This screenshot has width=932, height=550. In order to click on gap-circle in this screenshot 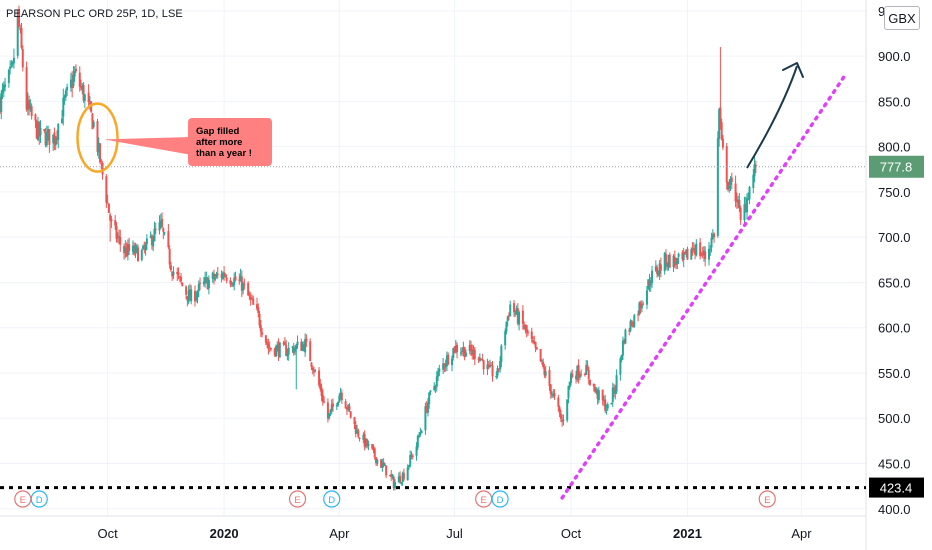, I will do `click(97, 137)`.